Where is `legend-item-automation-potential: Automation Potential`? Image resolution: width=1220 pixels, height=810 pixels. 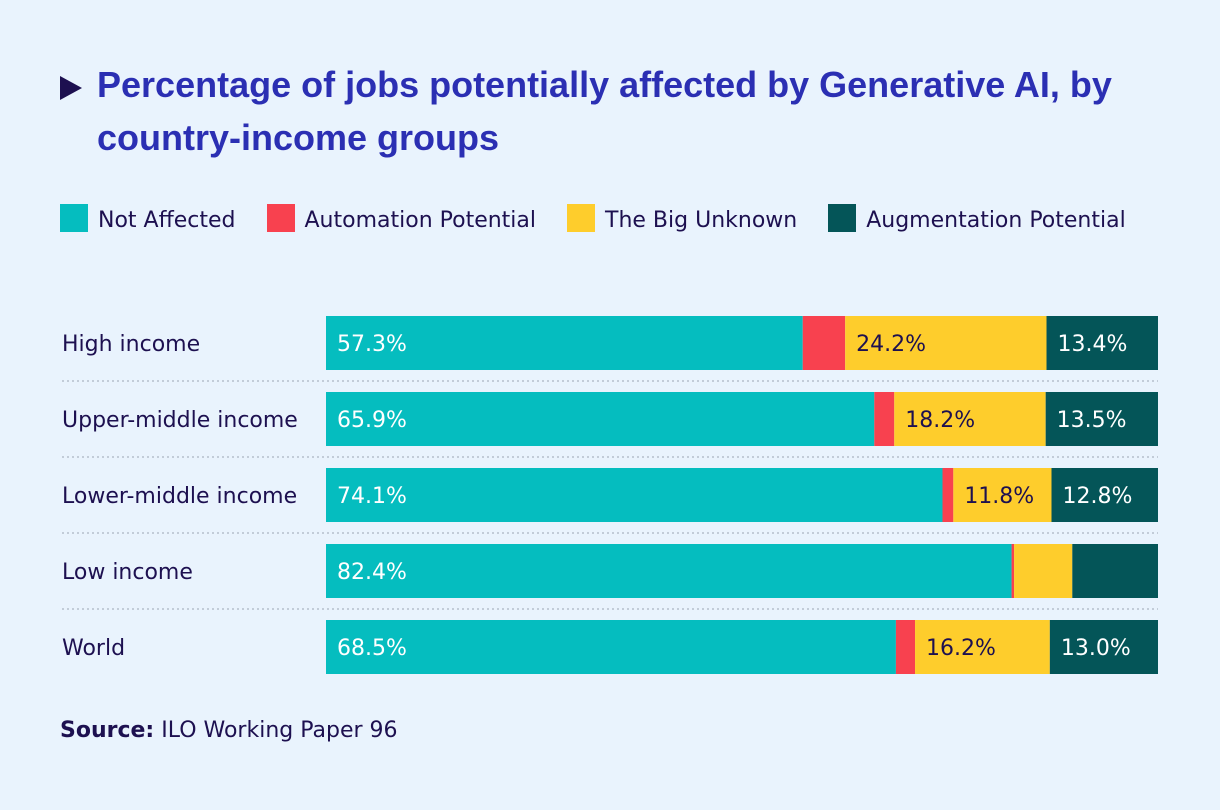 legend-item-automation-potential: Automation Potential is located at coordinates (401, 218).